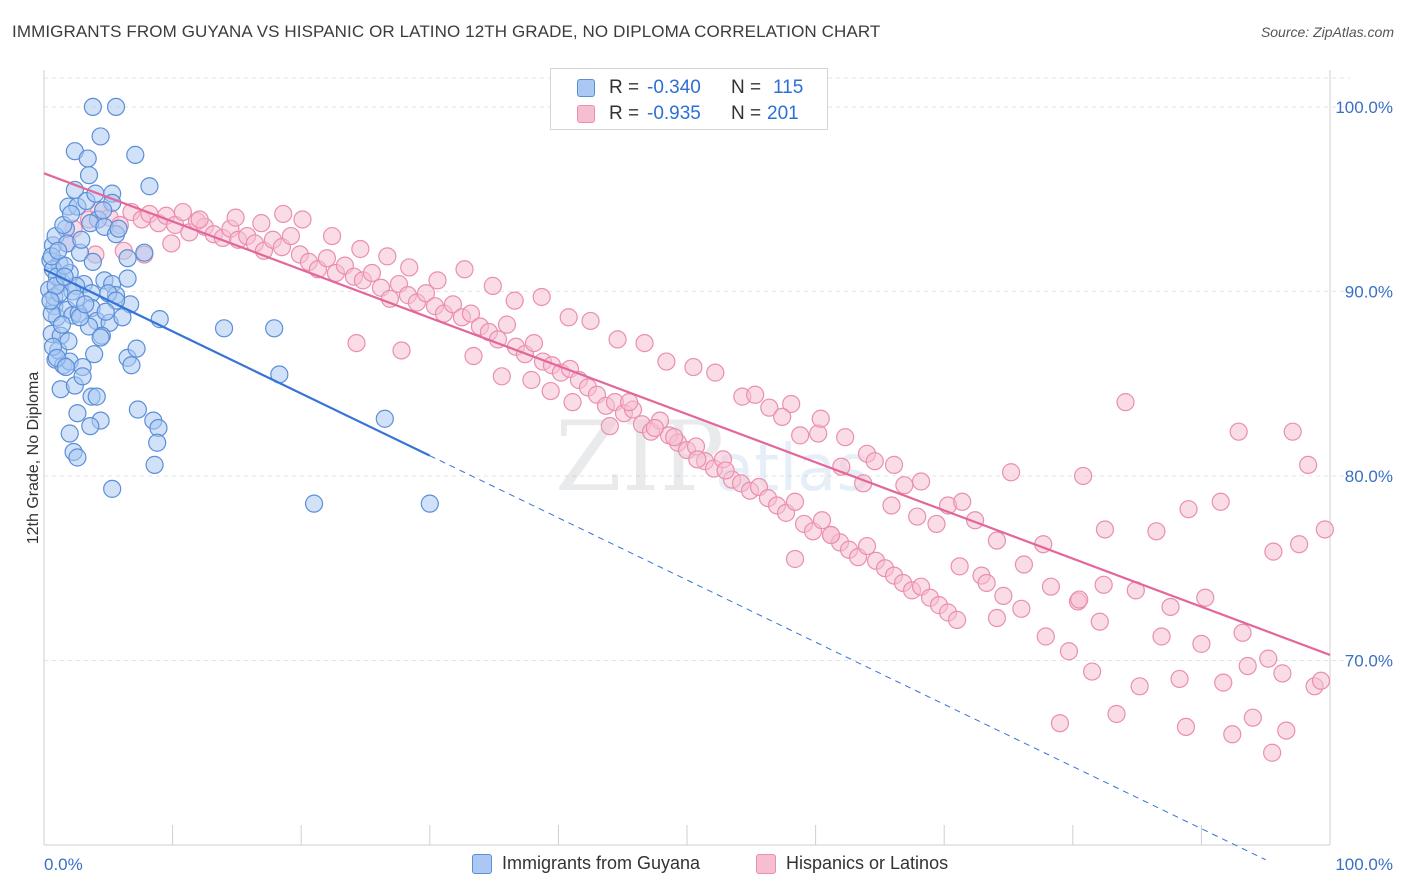 This screenshot has width=1406, height=892. Describe the element at coordinates (586, 114) in the screenshot. I see `legend-swatch-pink` at that location.